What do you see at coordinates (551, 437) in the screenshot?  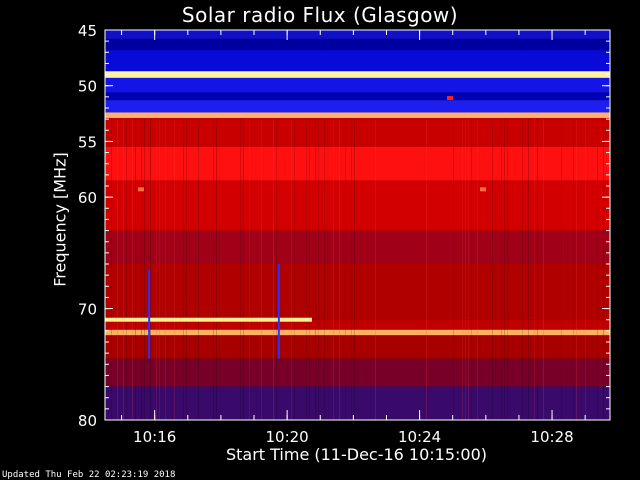 I see `x-tick-label: 10:28` at bounding box center [551, 437].